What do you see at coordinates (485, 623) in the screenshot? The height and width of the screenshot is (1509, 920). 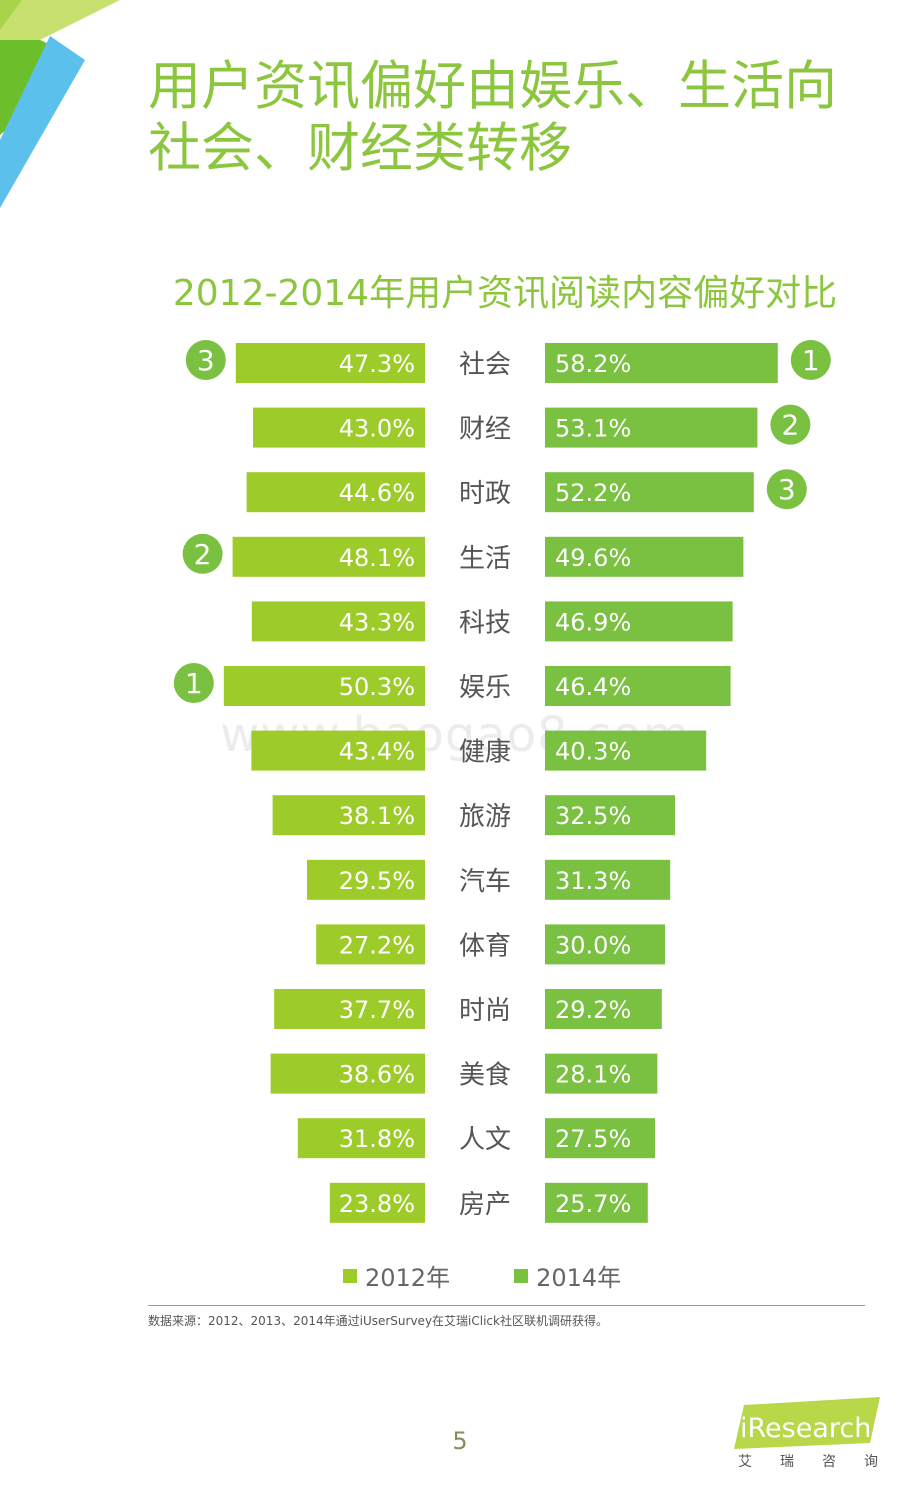 I see `category-label: 科技` at bounding box center [485, 623].